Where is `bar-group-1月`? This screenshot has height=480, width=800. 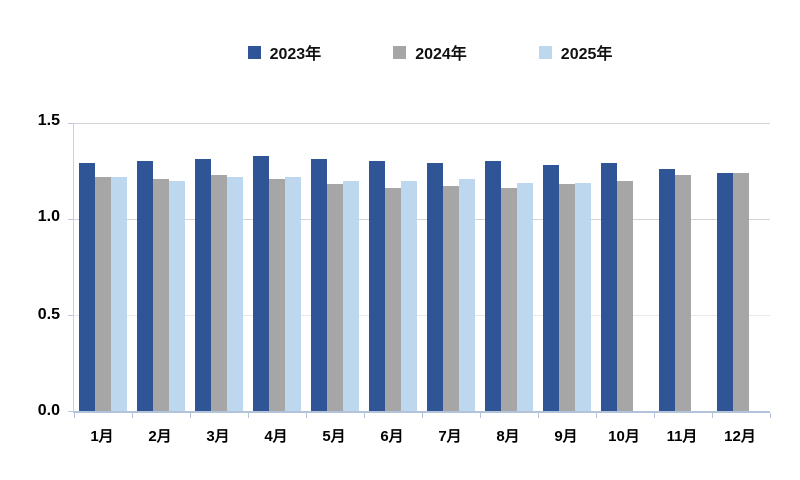 bar-group-1月 is located at coordinates (103, 267).